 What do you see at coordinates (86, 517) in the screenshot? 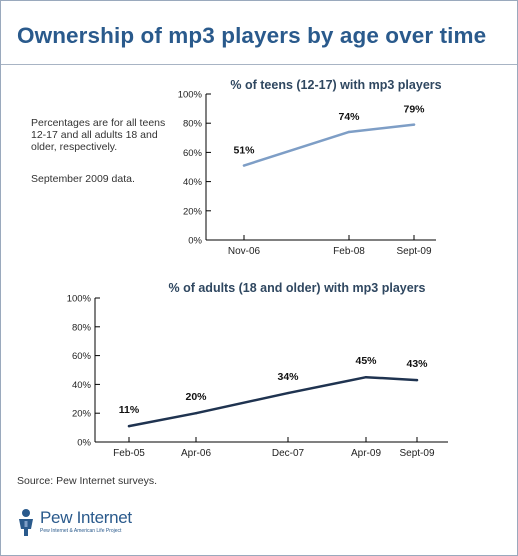
I see `logo-name: Pew Internet` at bounding box center [86, 517].